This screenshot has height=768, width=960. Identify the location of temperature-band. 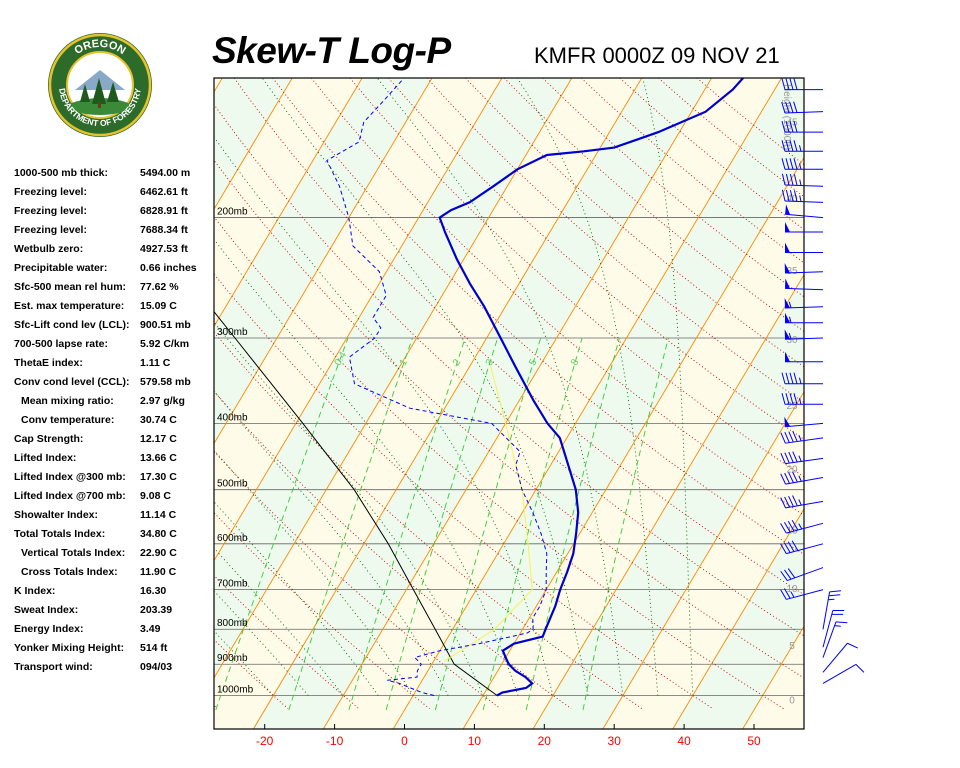
(43, 403).